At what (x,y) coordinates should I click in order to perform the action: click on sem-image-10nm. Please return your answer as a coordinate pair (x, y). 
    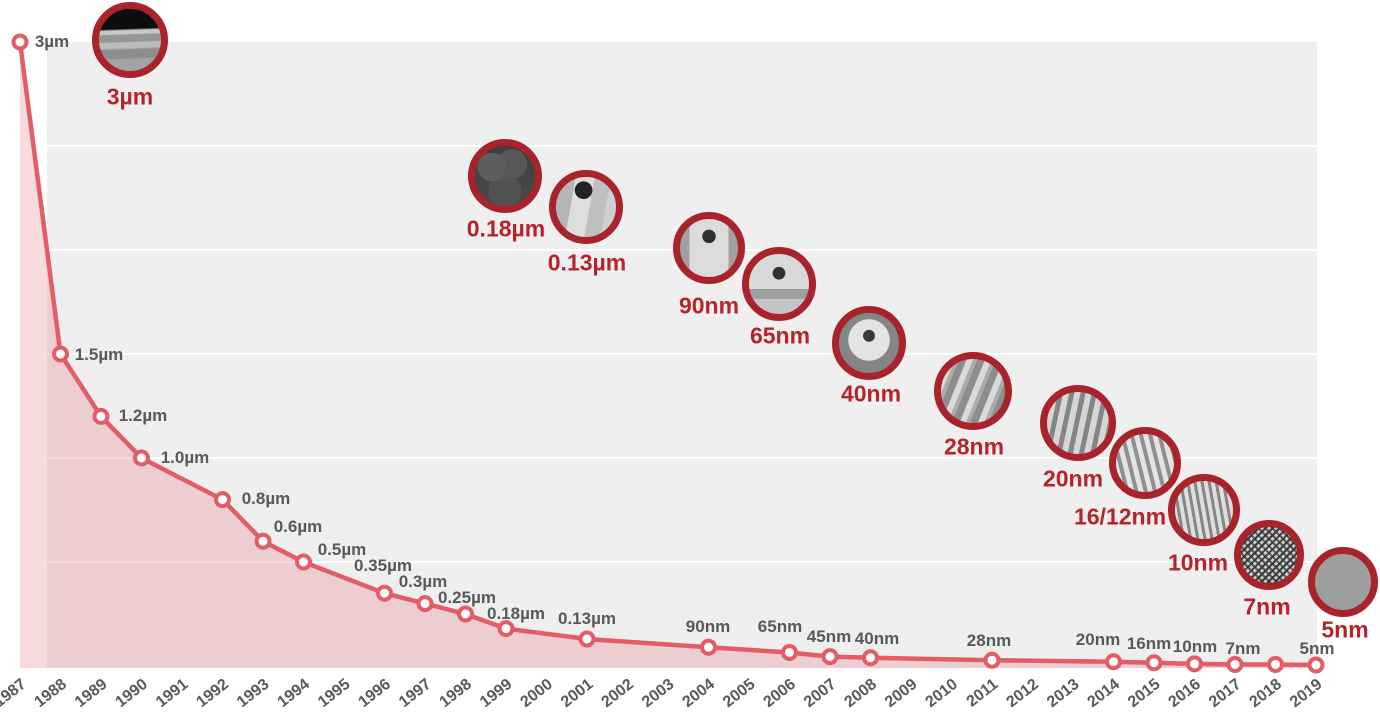
    Looking at the image, I should click on (1204, 510).